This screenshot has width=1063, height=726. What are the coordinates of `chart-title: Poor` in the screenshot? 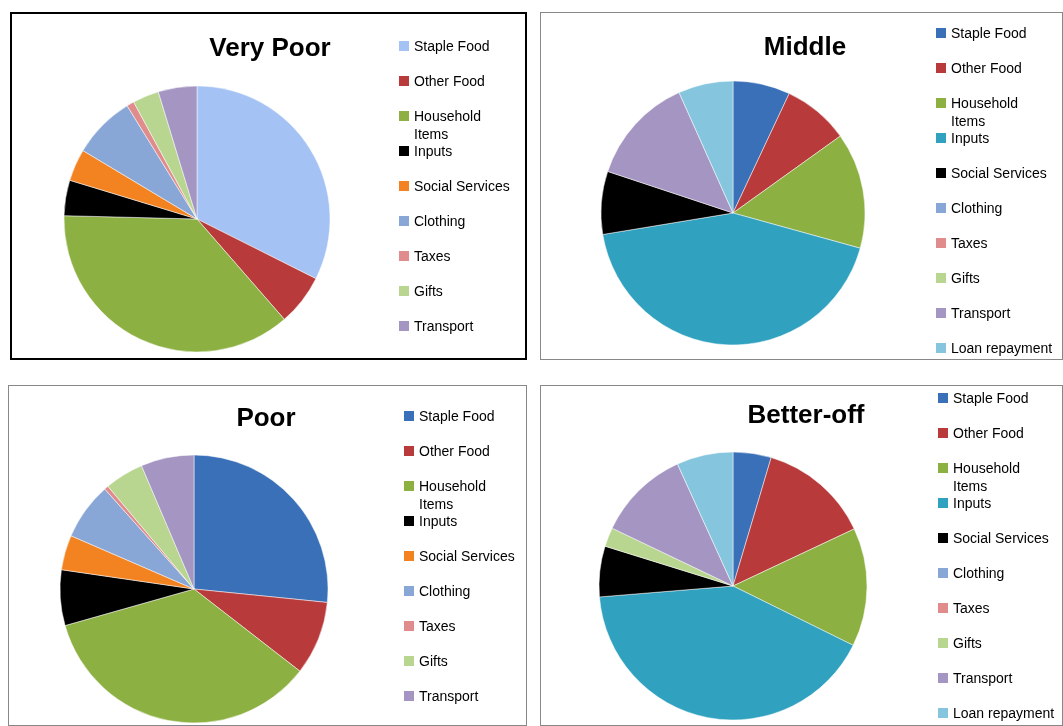 It's located at (266, 417).